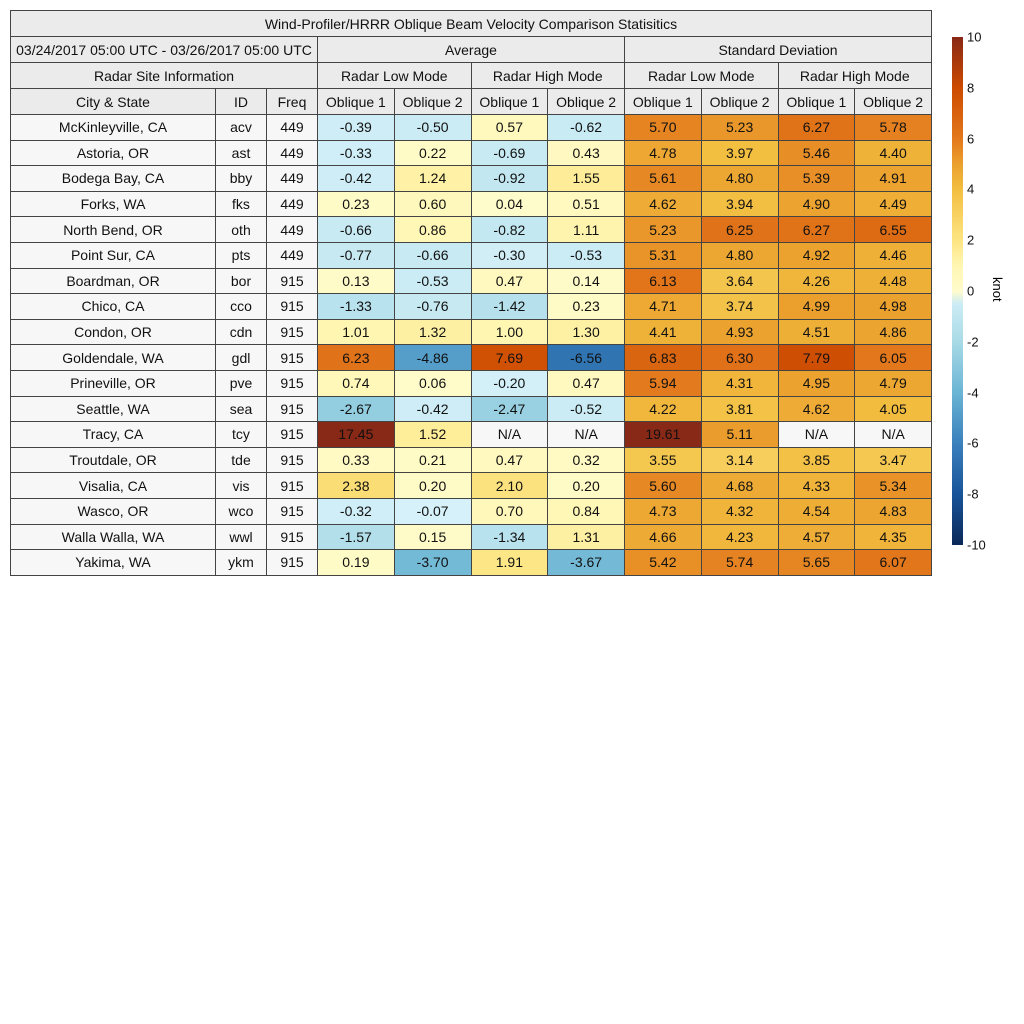 The width and height of the screenshot is (1024, 1024). I want to click on heatmap-cell: 0.22, so click(432, 153).